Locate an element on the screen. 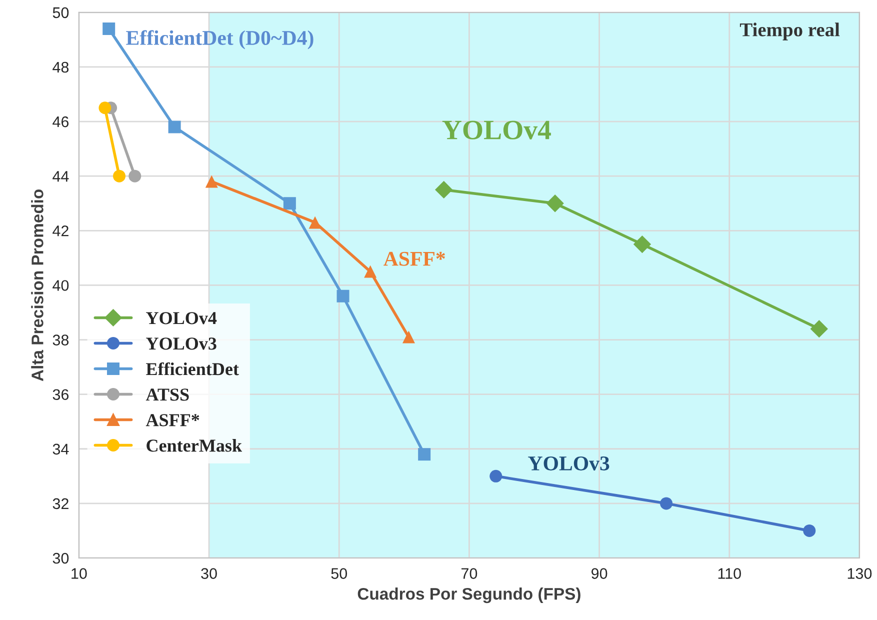 The height and width of the screenshot is (620, 877). x-tick-label: 70 is located at coordinates (469, 573).